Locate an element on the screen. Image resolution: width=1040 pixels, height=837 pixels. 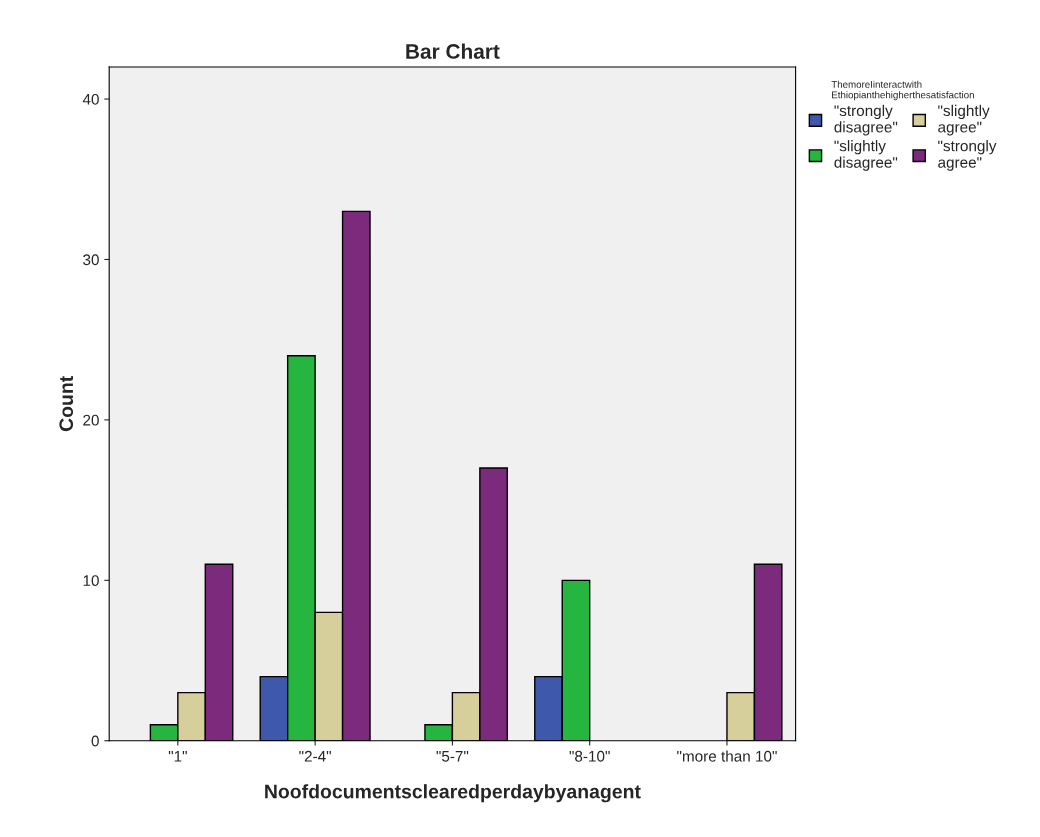
legend-label: "strongly agree" is located at coordinates (967, 155).